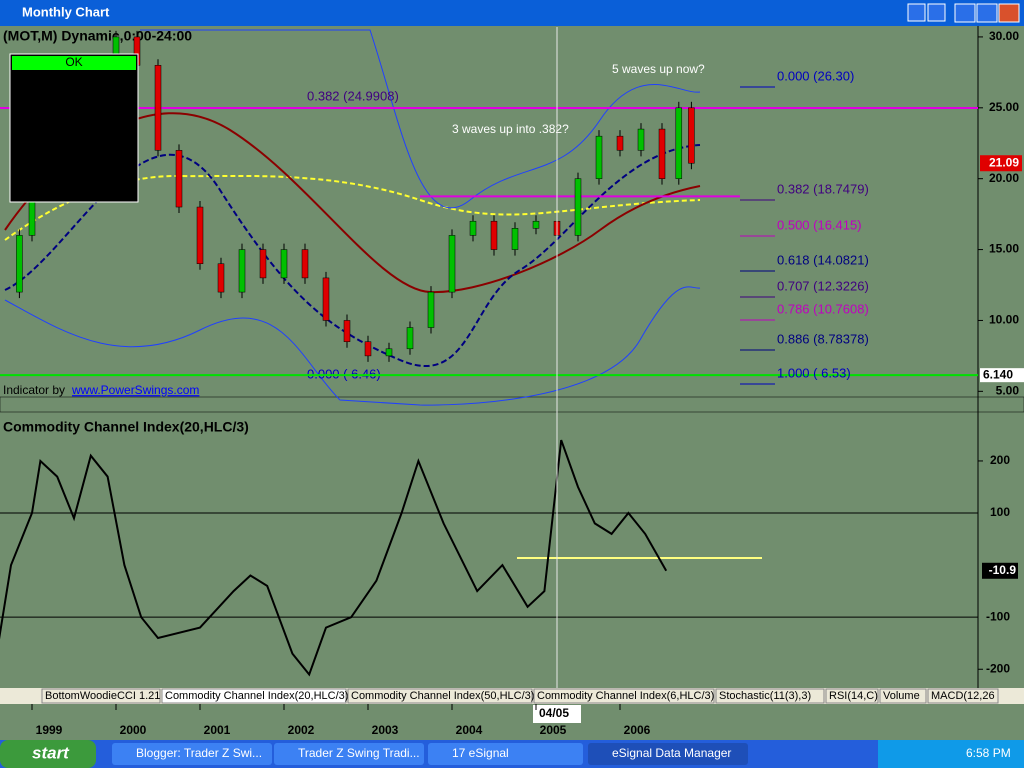 The height and width of the screenshot is (773, 1024). Describe the element at coordinates (965, 13) in the screenshot. I see `minimize-button` at that location.